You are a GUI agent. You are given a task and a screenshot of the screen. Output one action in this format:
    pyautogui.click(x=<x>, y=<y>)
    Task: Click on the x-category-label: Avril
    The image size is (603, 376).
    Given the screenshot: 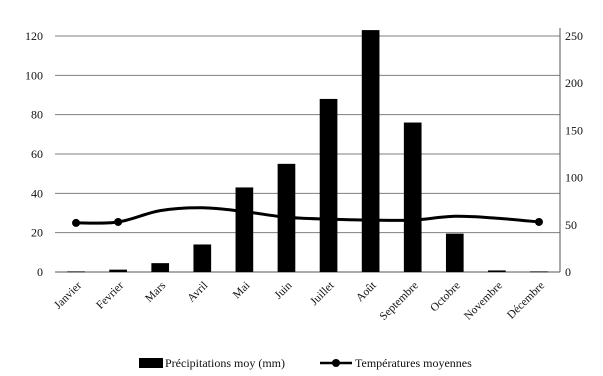 What is the action you would take?
    pyautogui.click(x=197, y=292)
    